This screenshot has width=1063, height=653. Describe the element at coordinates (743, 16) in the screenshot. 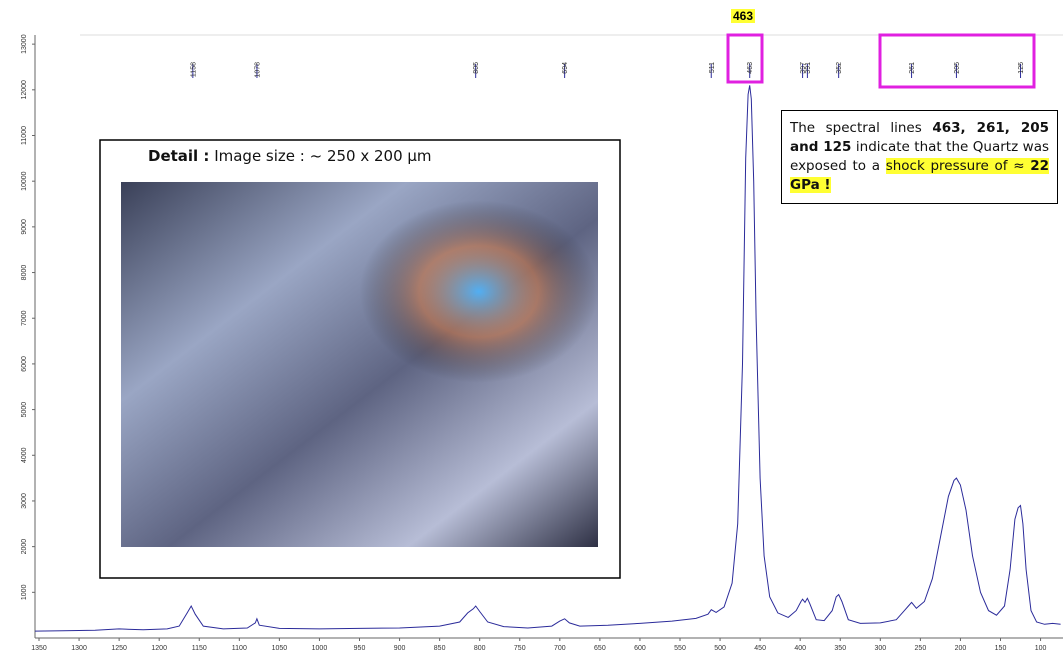

I see `highlight-label: 463` at that location.